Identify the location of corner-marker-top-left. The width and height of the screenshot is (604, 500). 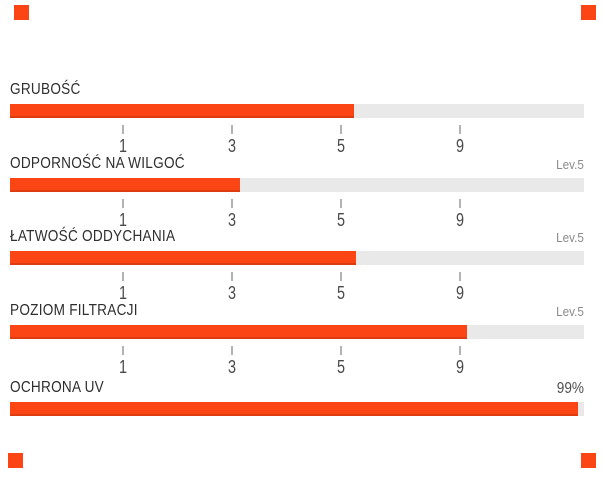
(21, 12).